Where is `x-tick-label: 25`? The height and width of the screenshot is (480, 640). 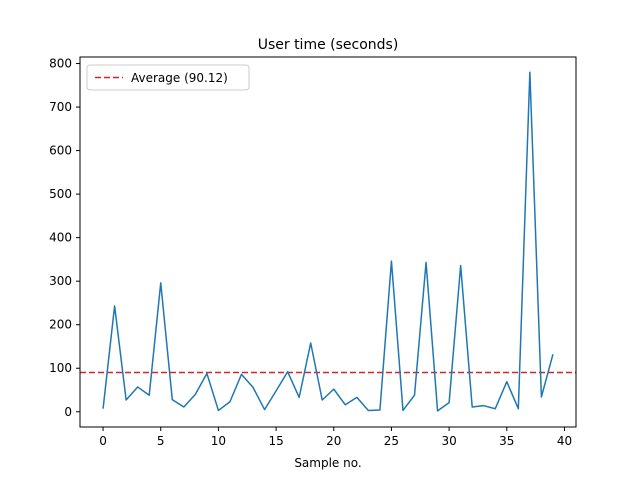
x-tick-label: 25 is located at coordinates (391, 441).